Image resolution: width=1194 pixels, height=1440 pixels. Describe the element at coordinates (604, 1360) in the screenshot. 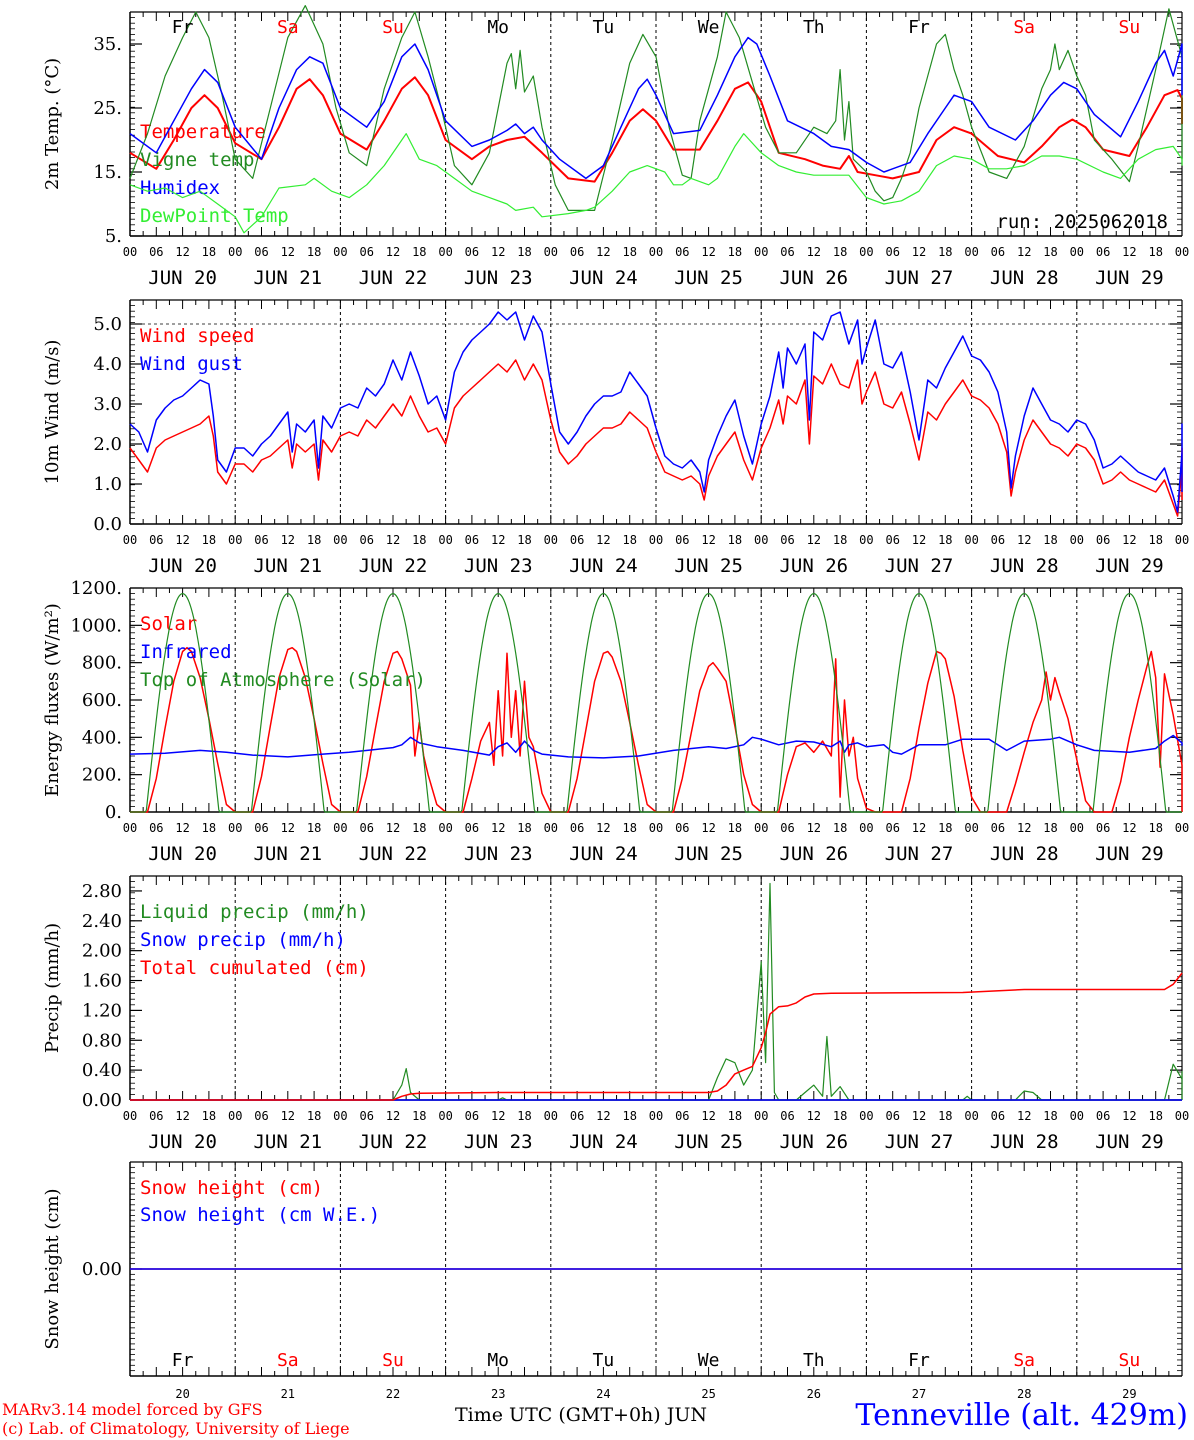

I see `day-of-week-label-bottom: Tu` at that location.